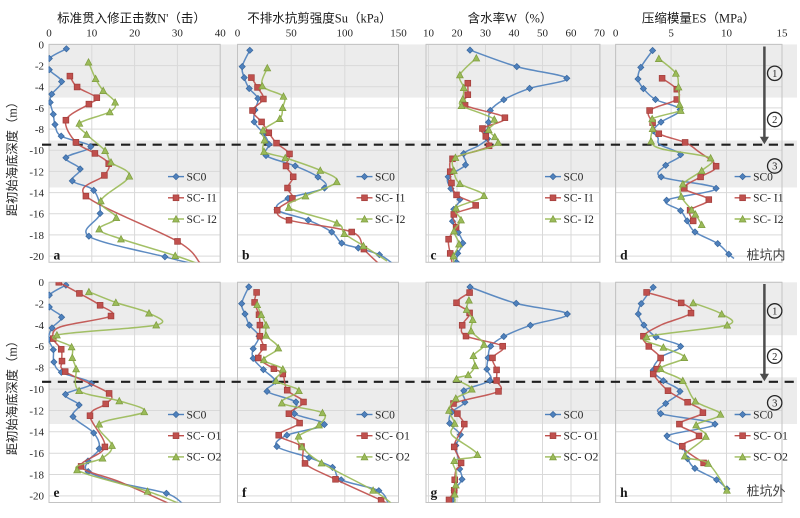 The image size is (800, 518). Describe the element at coordinates (398, 34) in the screenshot. I see `svg-text: 150` at that location.